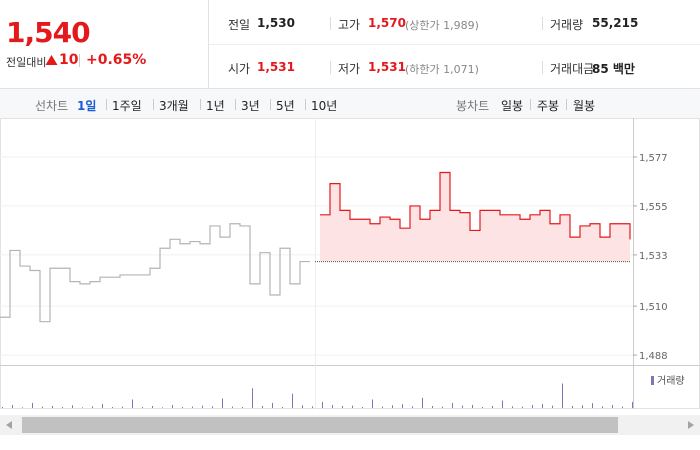 The image size is (700, 450). Describe the element at coordinates (653, 256) in the screenshot. I see `y-tick-label: 1,533` at that location.